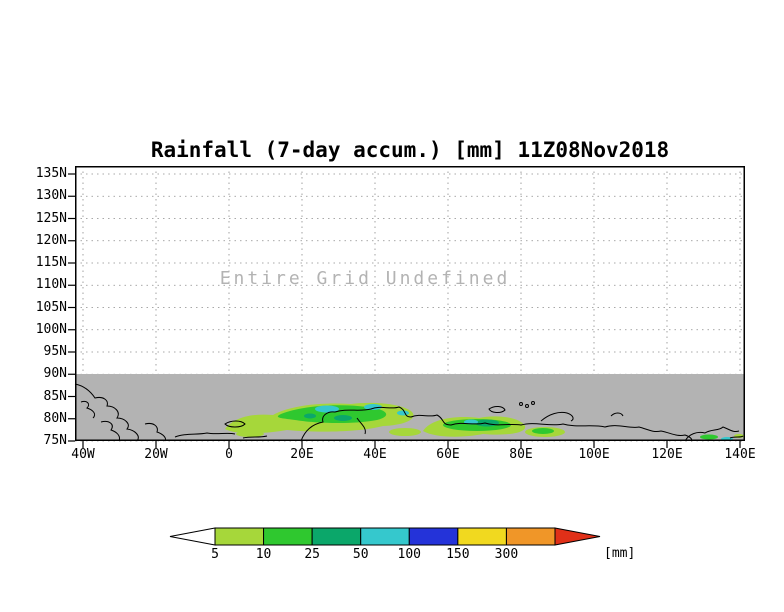 This screenshot has height=612, width=784. Describe the element at coordinates (263, 554) in the screenshot. I see `colorbar-tick-label: 10` at that location.